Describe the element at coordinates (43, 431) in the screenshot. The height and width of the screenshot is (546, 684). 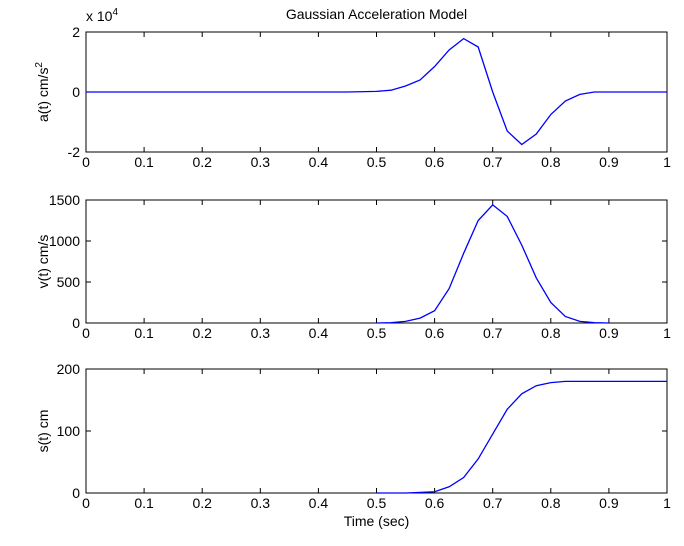
I see `y-axis-label: s(t) cm` at that location.